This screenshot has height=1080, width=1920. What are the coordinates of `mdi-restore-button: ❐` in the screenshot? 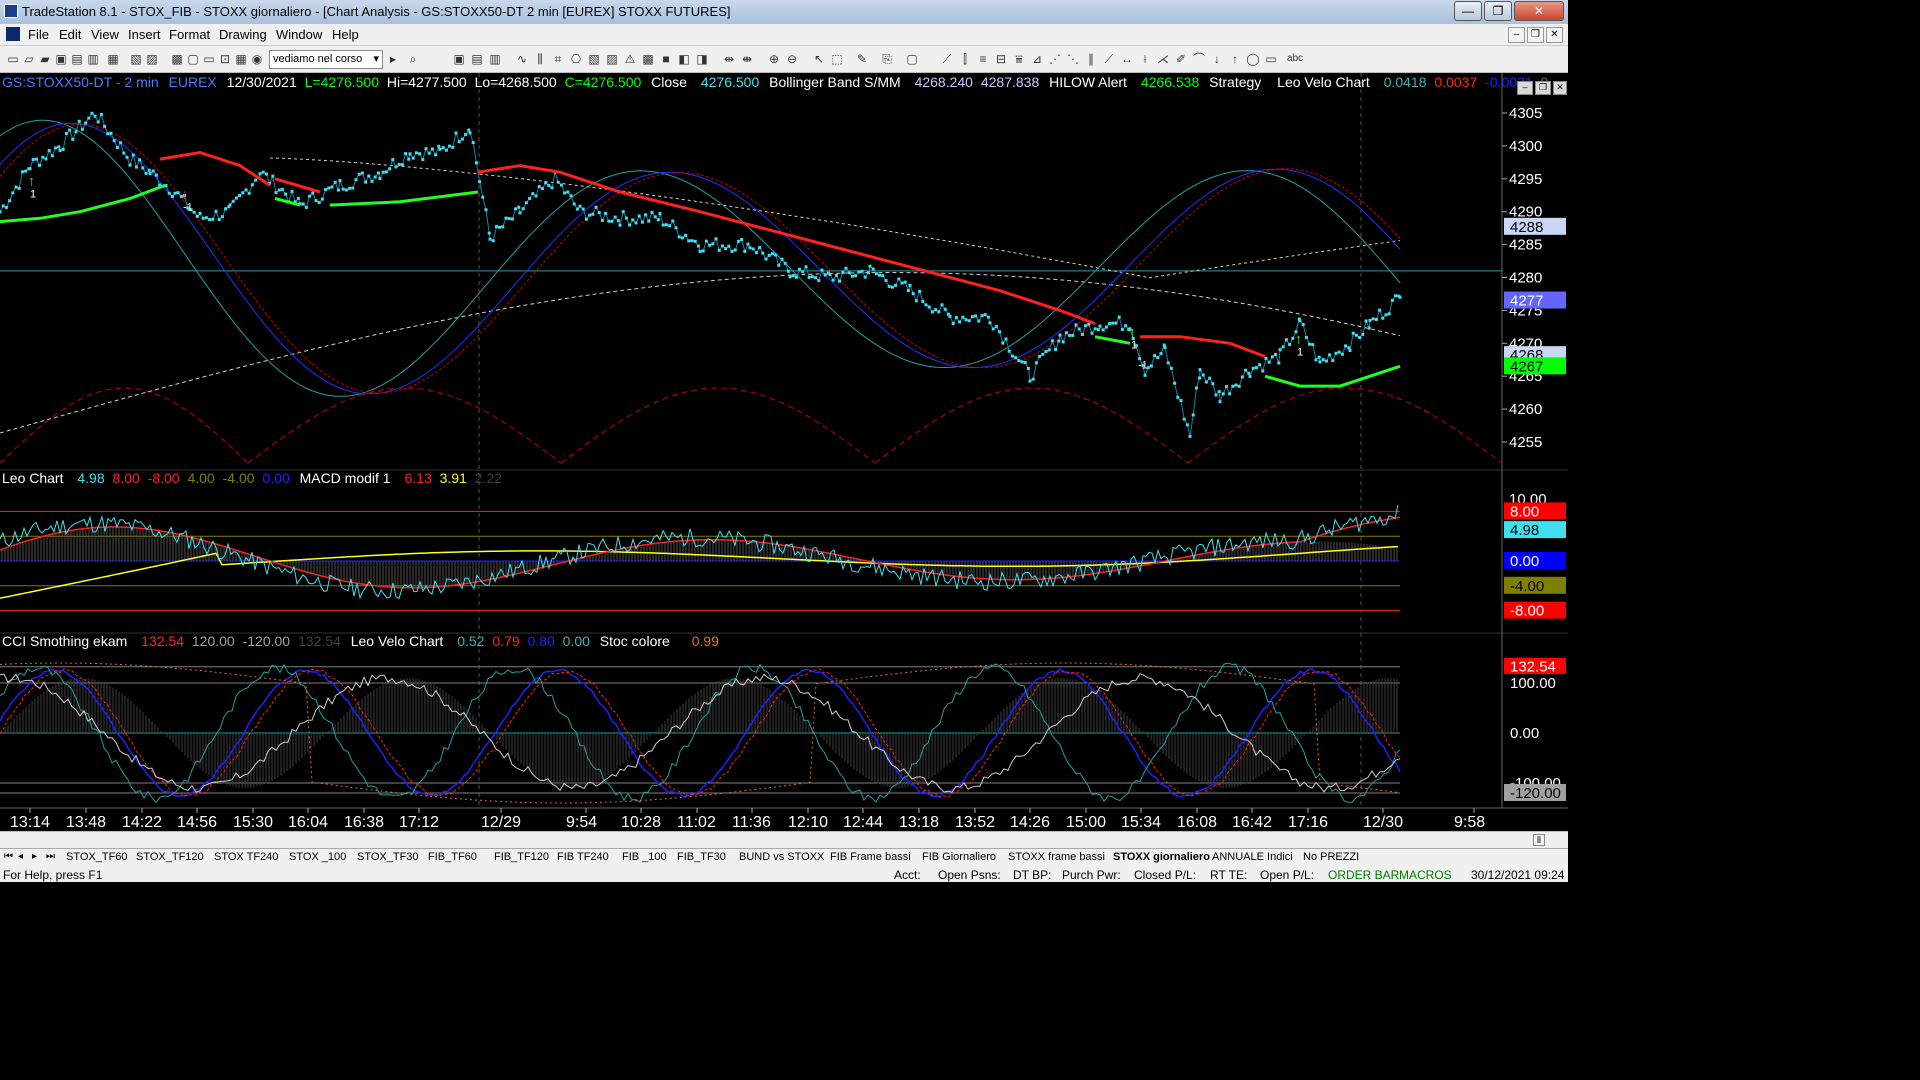 It's located at (1535, 35).